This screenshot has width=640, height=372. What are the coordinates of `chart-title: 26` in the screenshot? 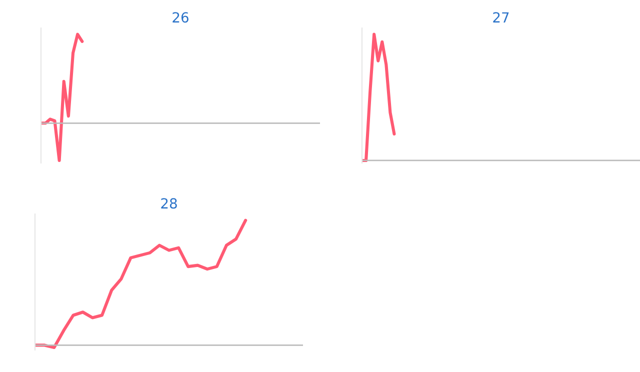 It's located at (180, 17).